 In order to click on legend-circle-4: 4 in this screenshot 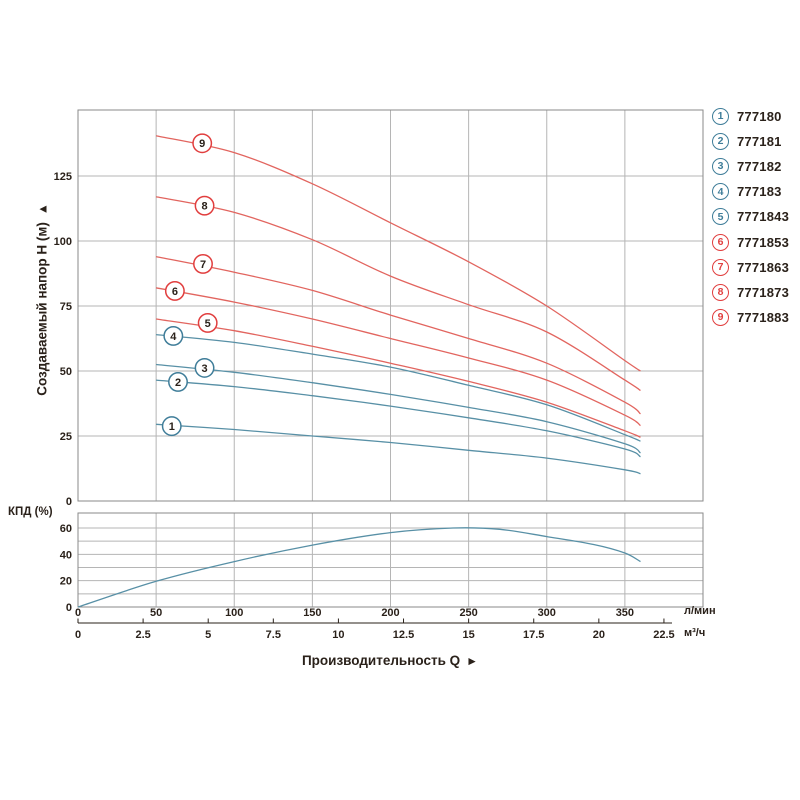, I will do `click(720, 192)`.